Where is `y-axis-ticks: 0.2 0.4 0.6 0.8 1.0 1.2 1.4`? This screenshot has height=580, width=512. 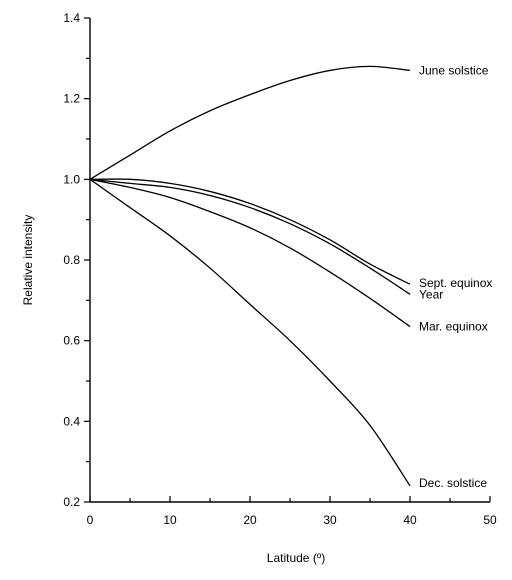
y-axis-ticks: 0.2 0.4 0.6 0.8 1.0 1.2 1.4 is located at coordinates (76, 260).